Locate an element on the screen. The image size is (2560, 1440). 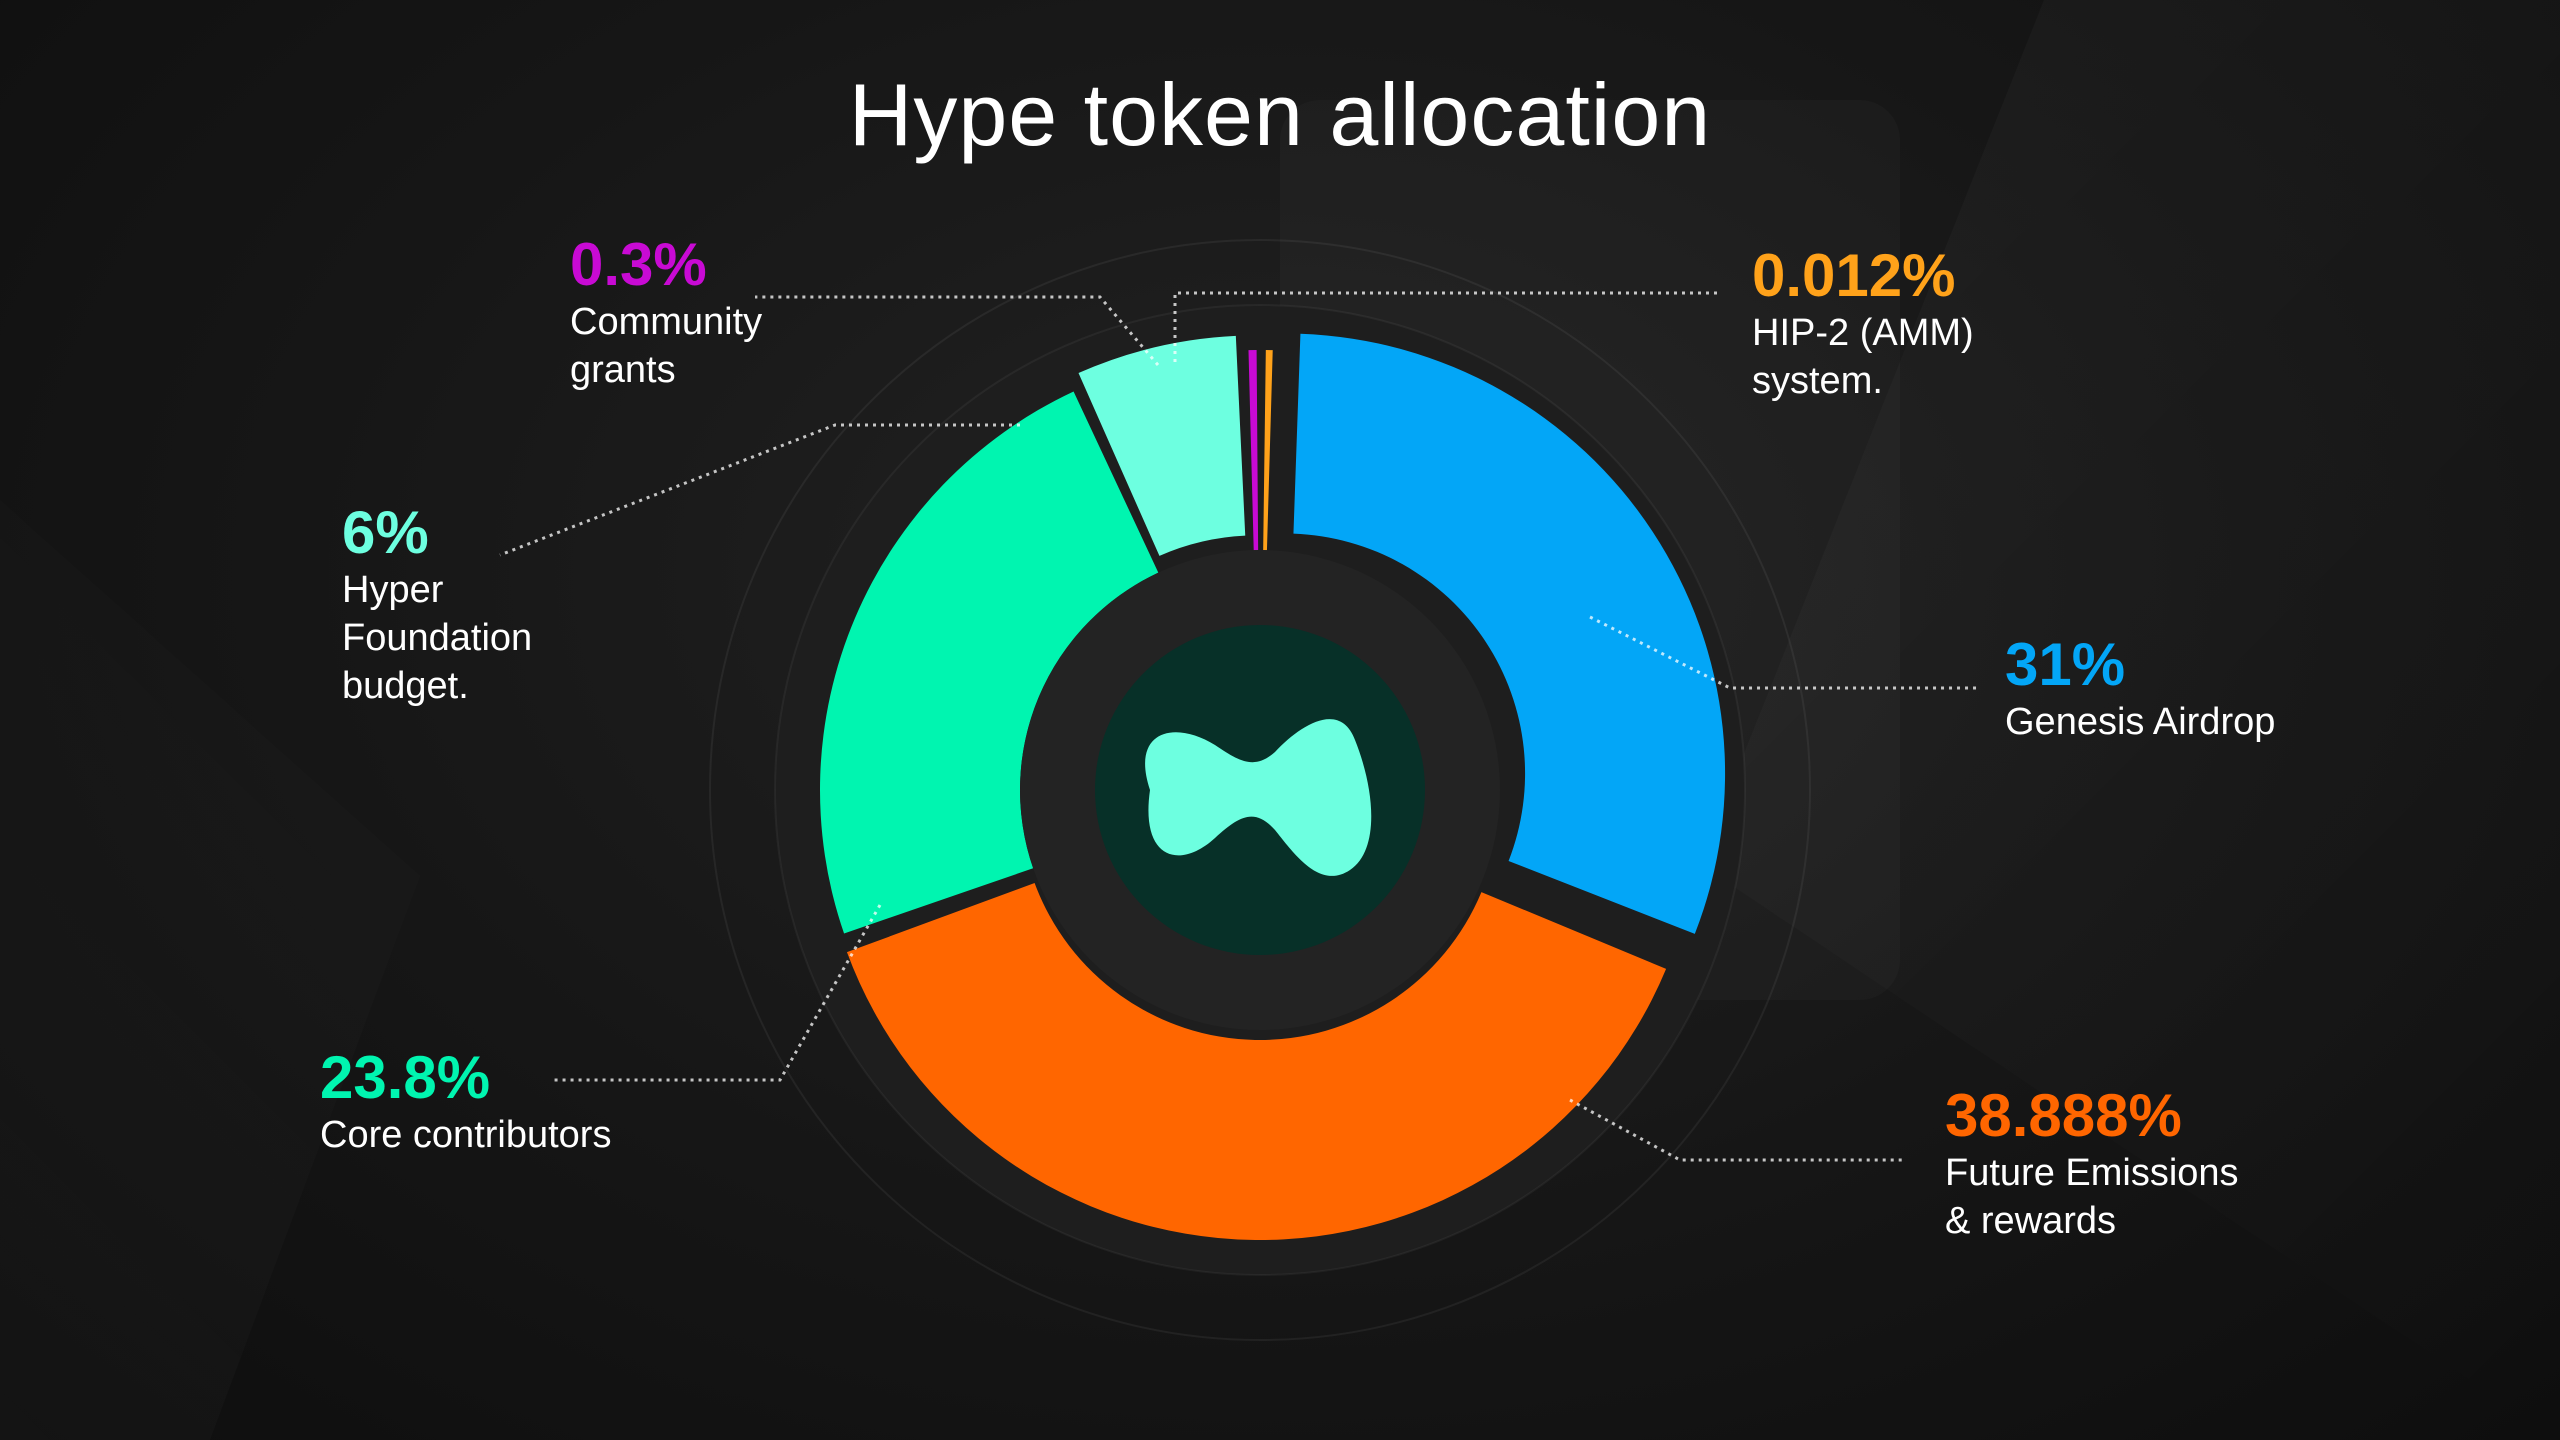
label-name: Core contributors is located at coordinates (466, 1135).